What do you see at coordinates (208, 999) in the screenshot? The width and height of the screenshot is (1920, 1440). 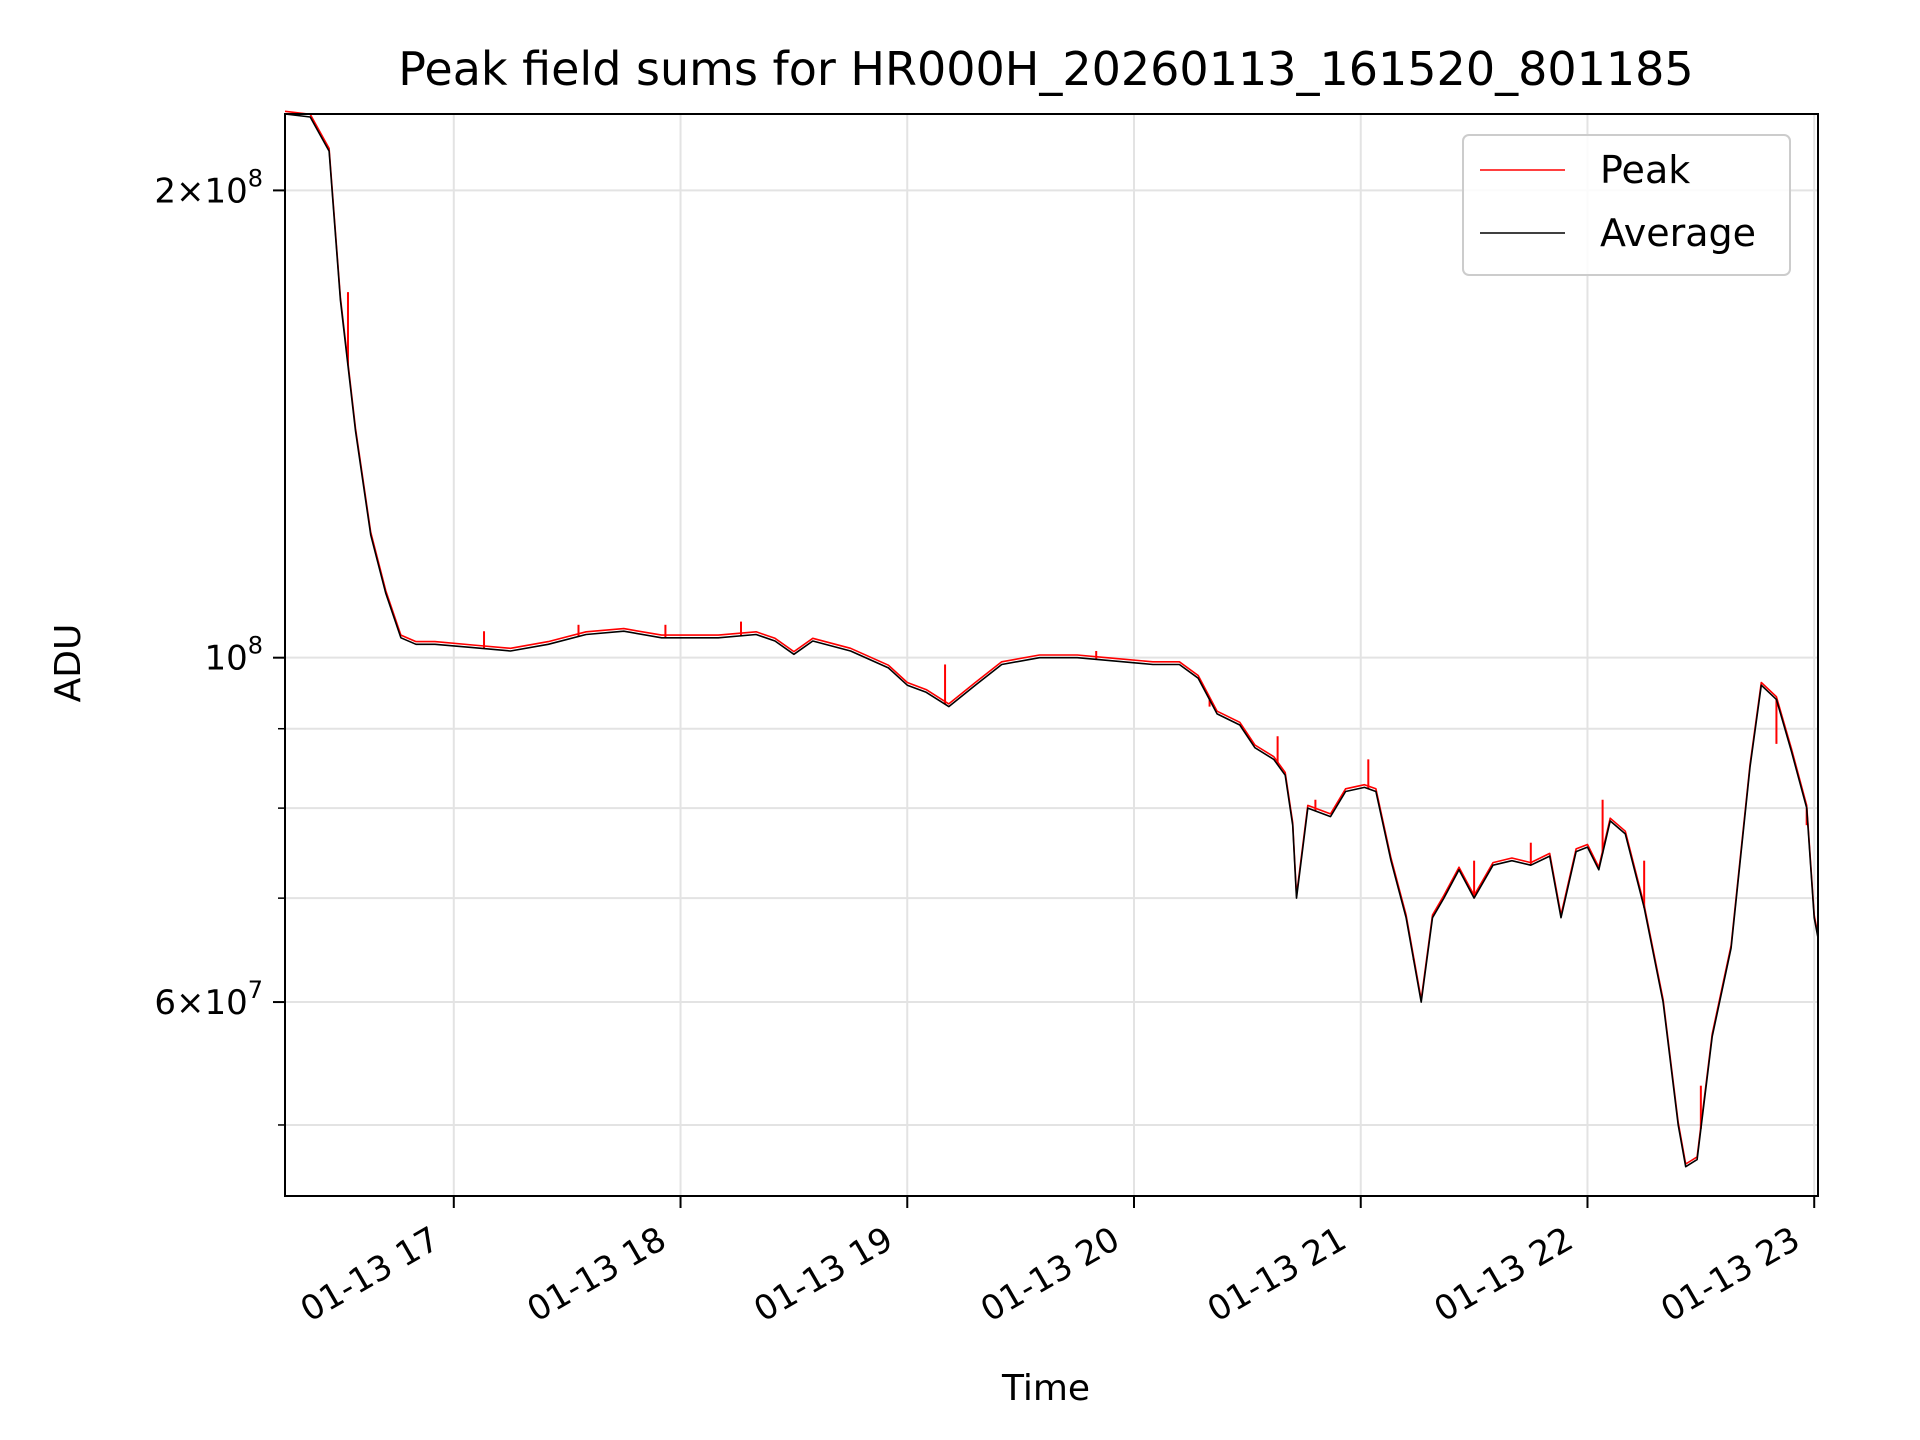 I see `y-tick-label: 6×107` at bounding box center [208, 999].